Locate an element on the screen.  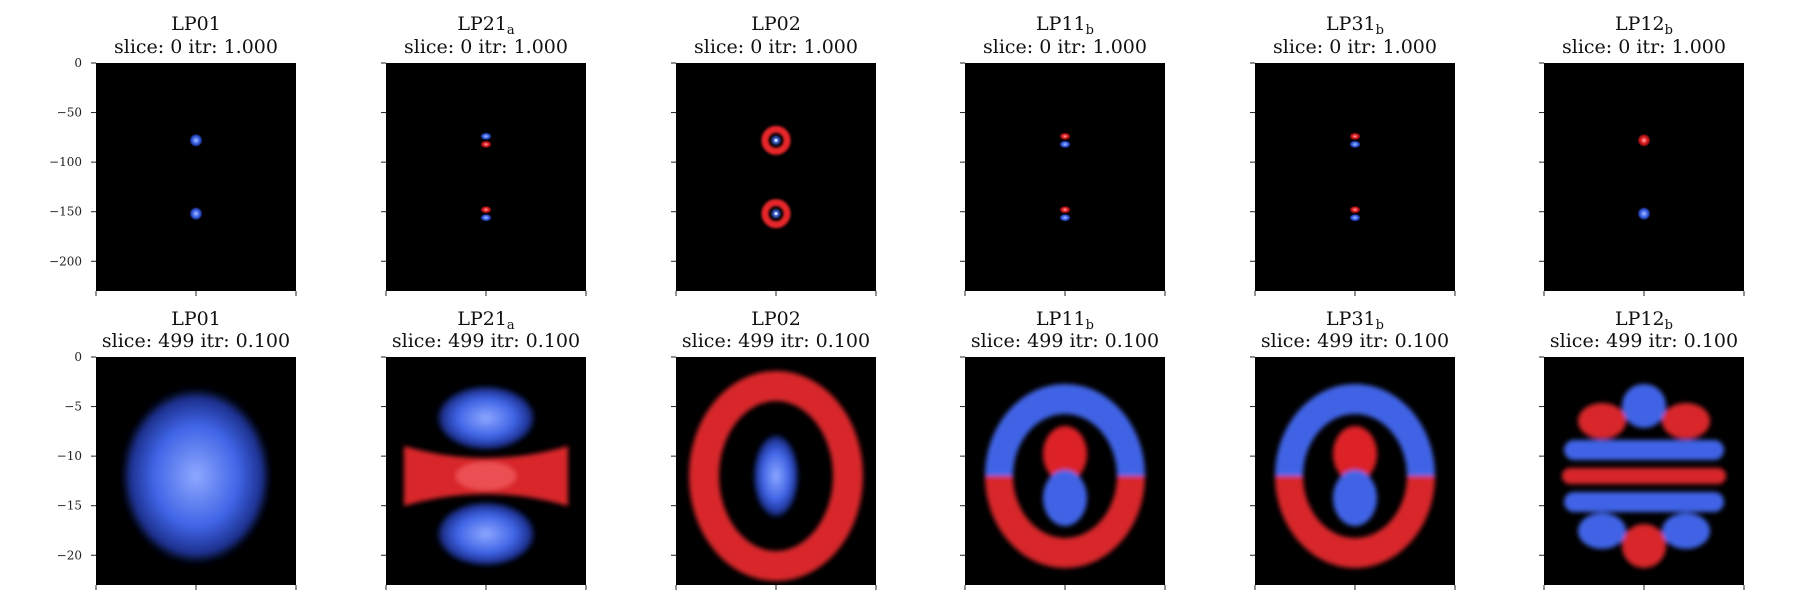
panel-title: LP12b is located at coordinates (1644, 320).